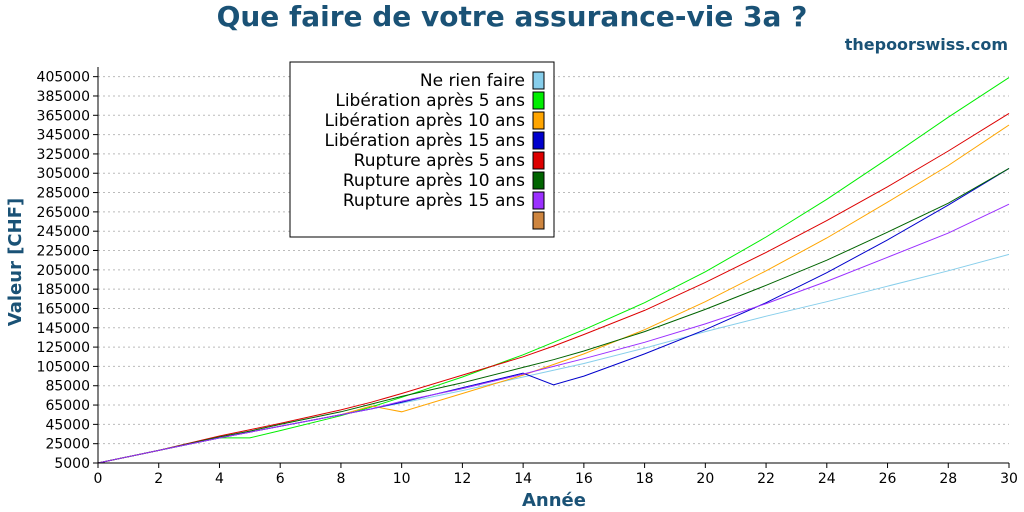 Image resolution: width=1024 pixels, height=512 pixels. What do you see at coordinates (523, 479) in the screenshot?
I see `x-tick-label: 14` at bounding box center [523, 479].